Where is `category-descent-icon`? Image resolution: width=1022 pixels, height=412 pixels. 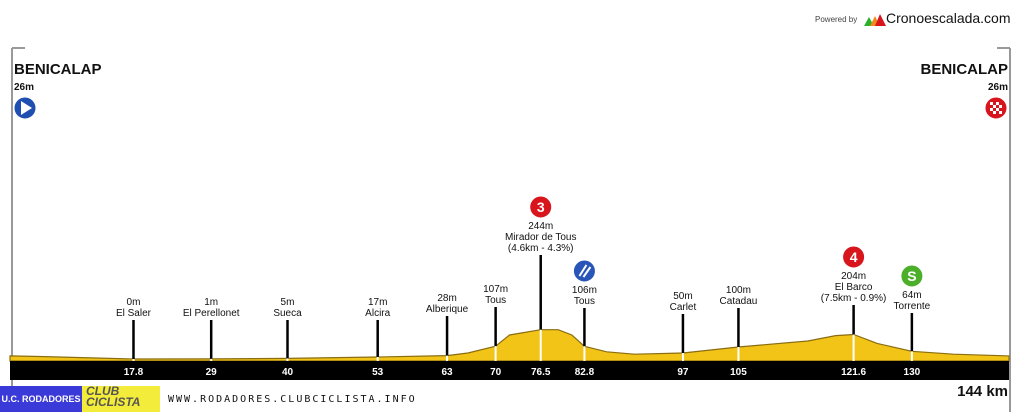 category-descent-icon is located at coordinates (584, 271).